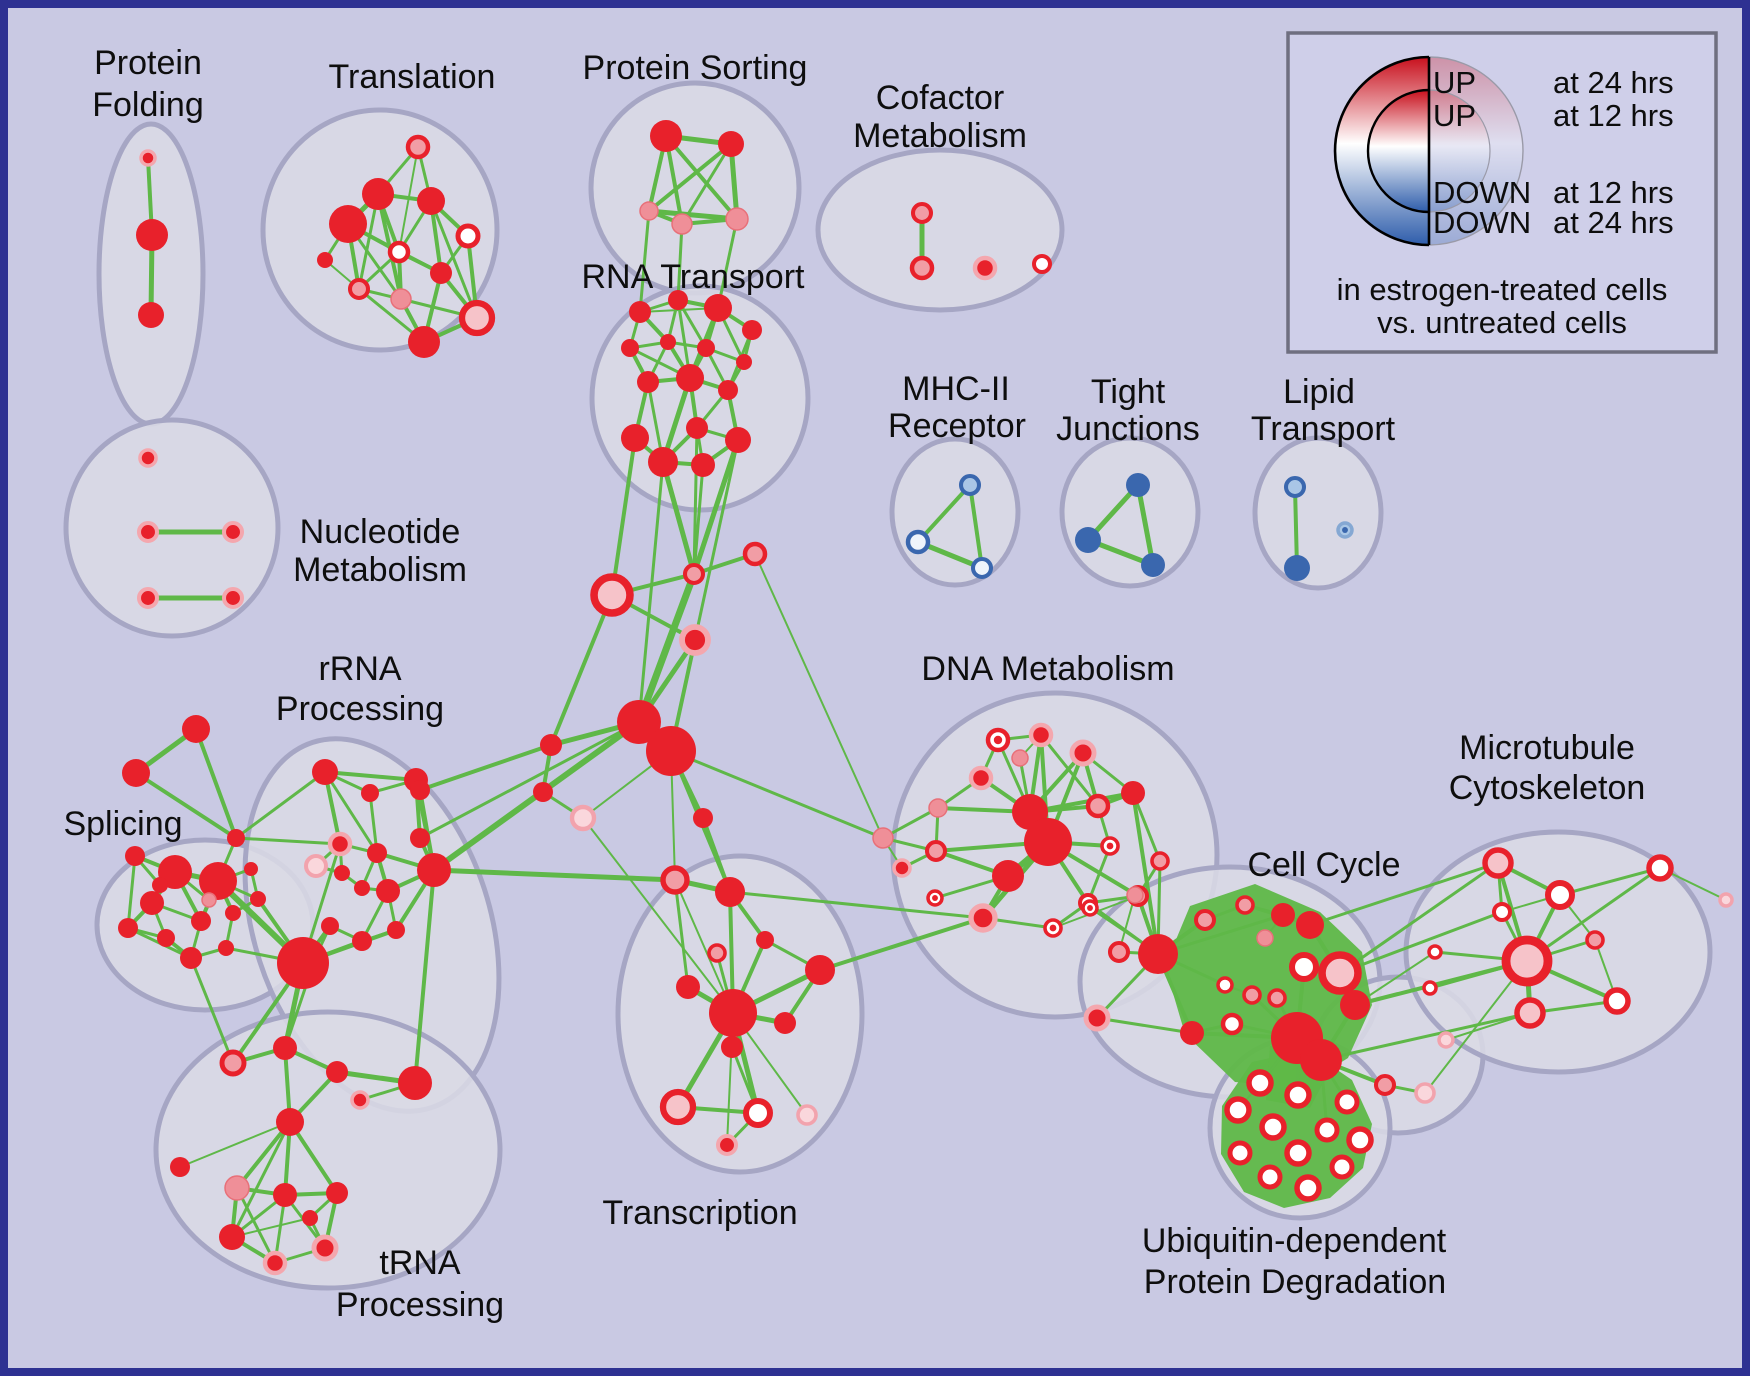 The height and width of the screenshot is (1376, 1750). I want to click on cluster-ellipse-tight-junctions, so click(1130, 512).